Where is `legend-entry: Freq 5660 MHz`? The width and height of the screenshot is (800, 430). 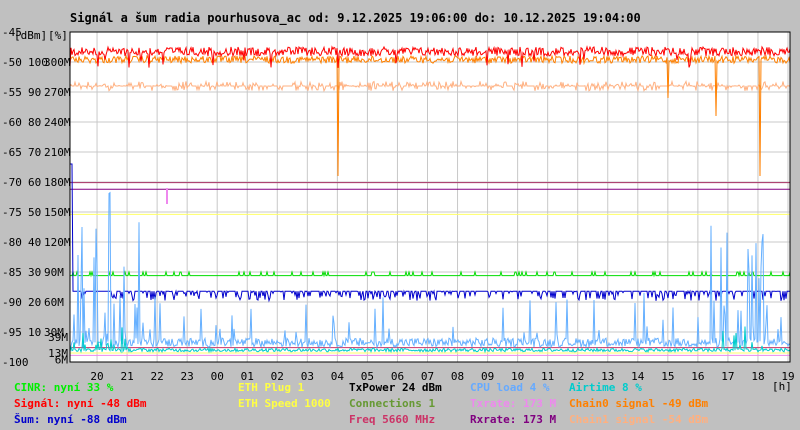
legend-entry: Freq 5660 MHz is located at coordinates (392, 419).